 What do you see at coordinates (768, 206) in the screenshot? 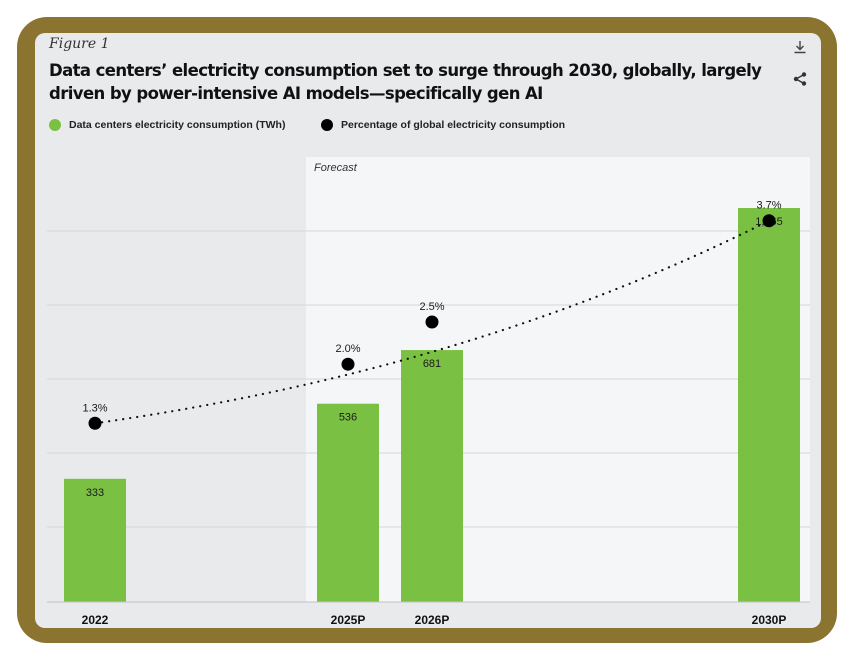
I see `percentage-label: 3.7%` at bounding box center [768, 206].